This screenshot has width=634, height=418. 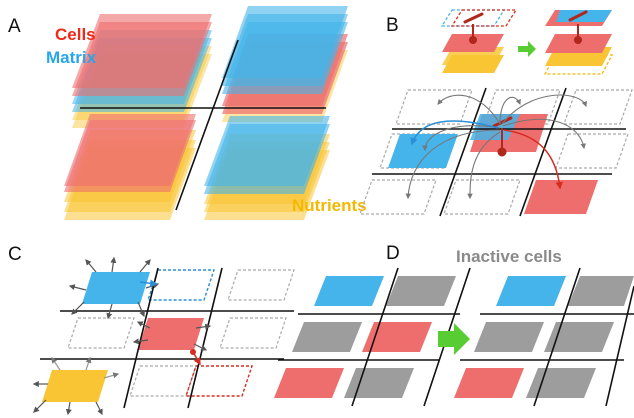 I want to click on tile-stack-bottom-right, so click(x=267, y=168).